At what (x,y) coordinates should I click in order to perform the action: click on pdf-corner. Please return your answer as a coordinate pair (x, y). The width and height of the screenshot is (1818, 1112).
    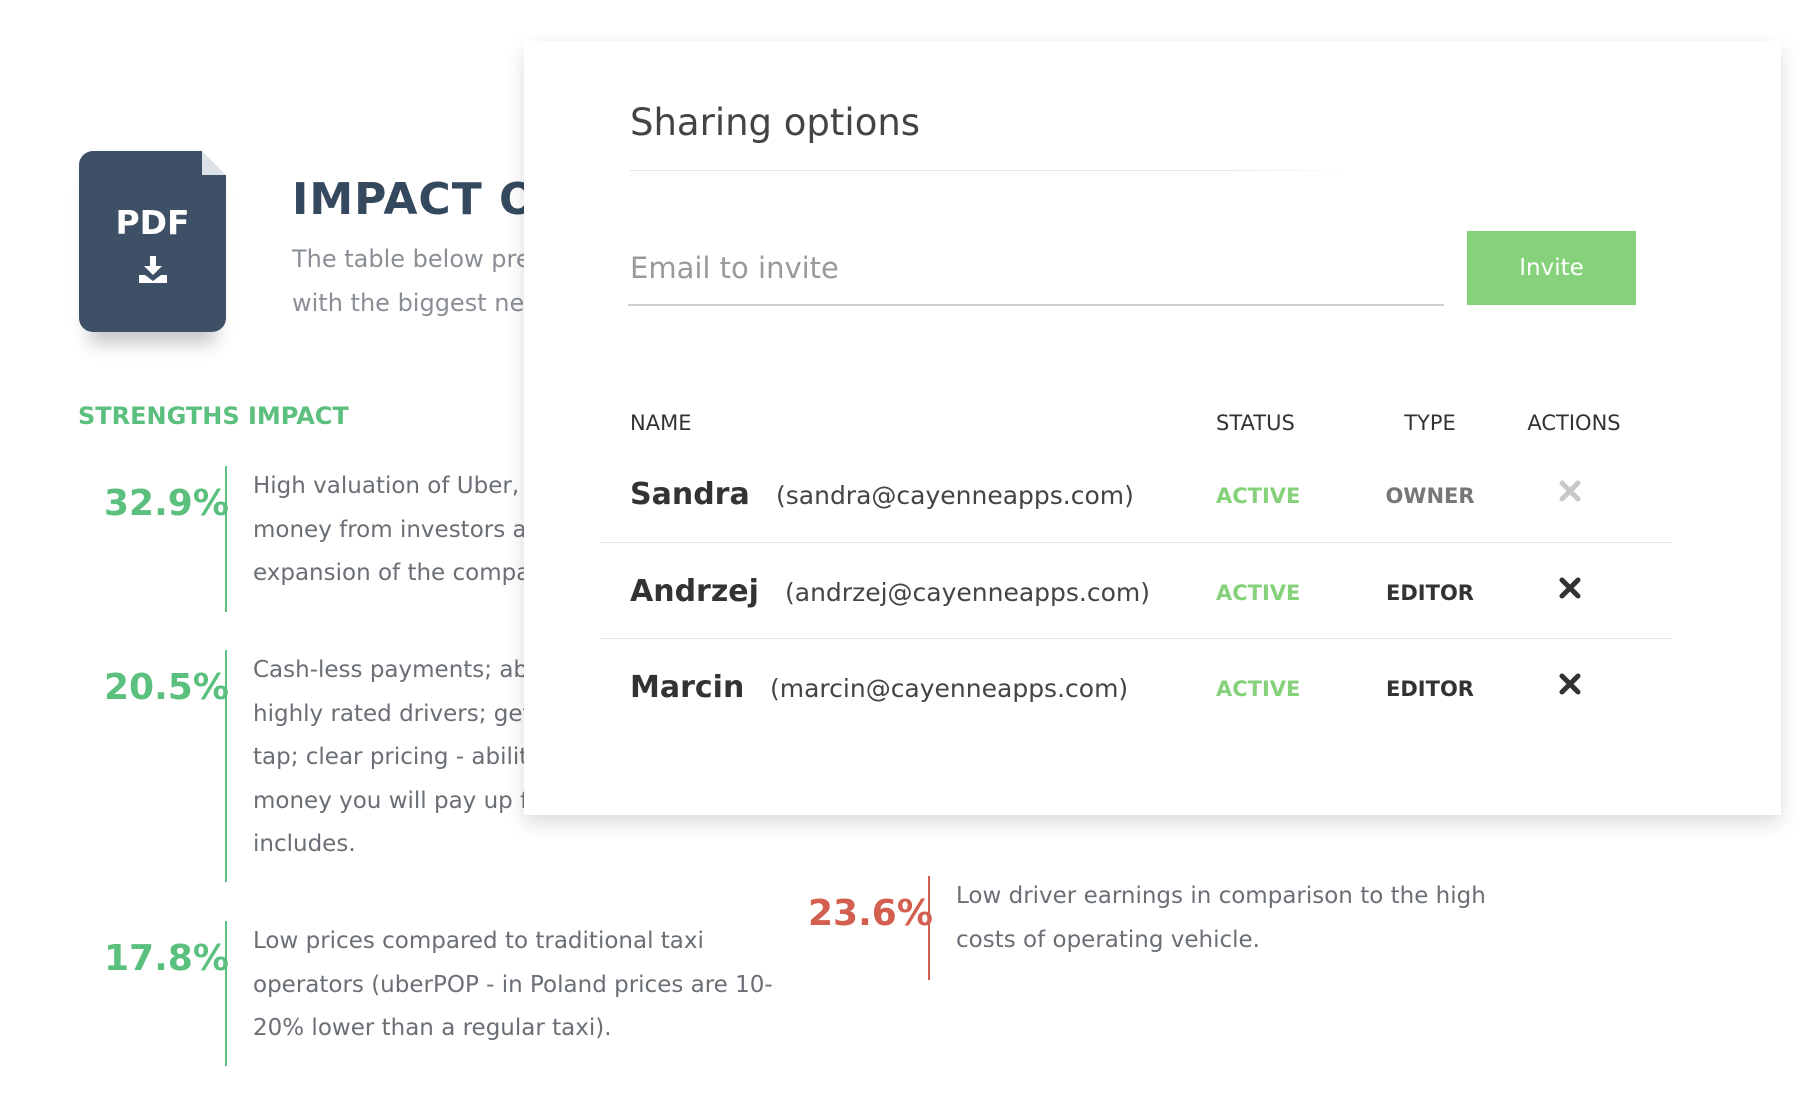
    Looking at the image, I should click on (214, 163).